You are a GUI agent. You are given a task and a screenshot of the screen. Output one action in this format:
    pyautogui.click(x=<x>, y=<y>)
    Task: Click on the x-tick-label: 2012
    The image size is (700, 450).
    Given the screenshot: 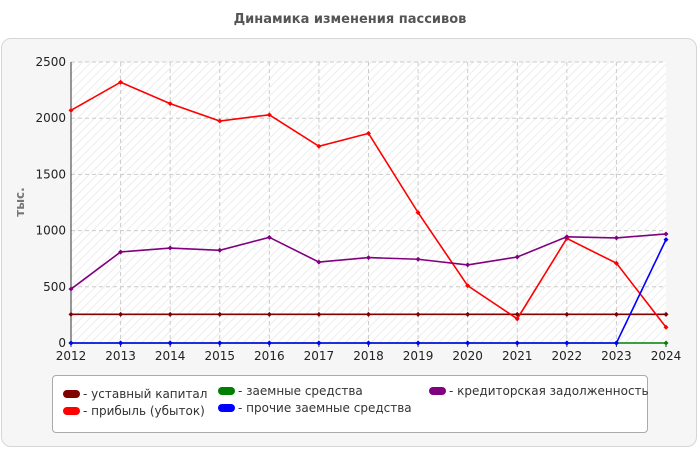 What is the action you would take?
    pyautogui.click(x=71, y=356)
    